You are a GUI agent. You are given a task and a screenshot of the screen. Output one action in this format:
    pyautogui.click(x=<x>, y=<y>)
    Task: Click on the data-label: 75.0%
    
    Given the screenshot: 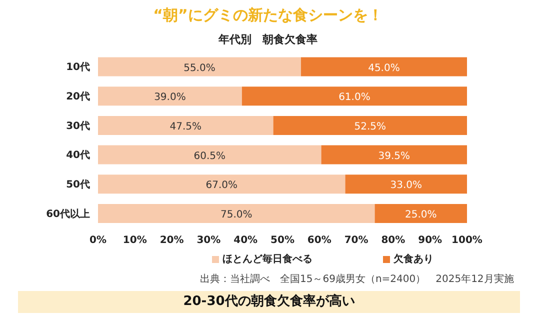 What is the action you would take?
    pyautogui.click(x=236, y=214)
    